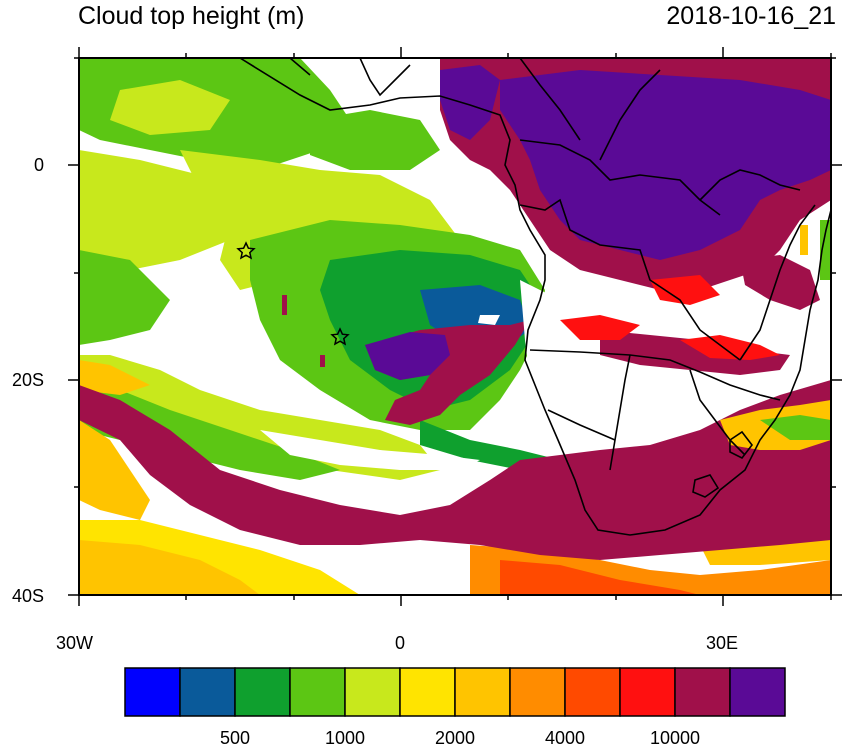 The height and width of the screenshot is (750, 850). What do you see at coordinates (75, 643) in the screenshot?
I see `lon-label-30w: 30W` at bounding box center [75, 643].